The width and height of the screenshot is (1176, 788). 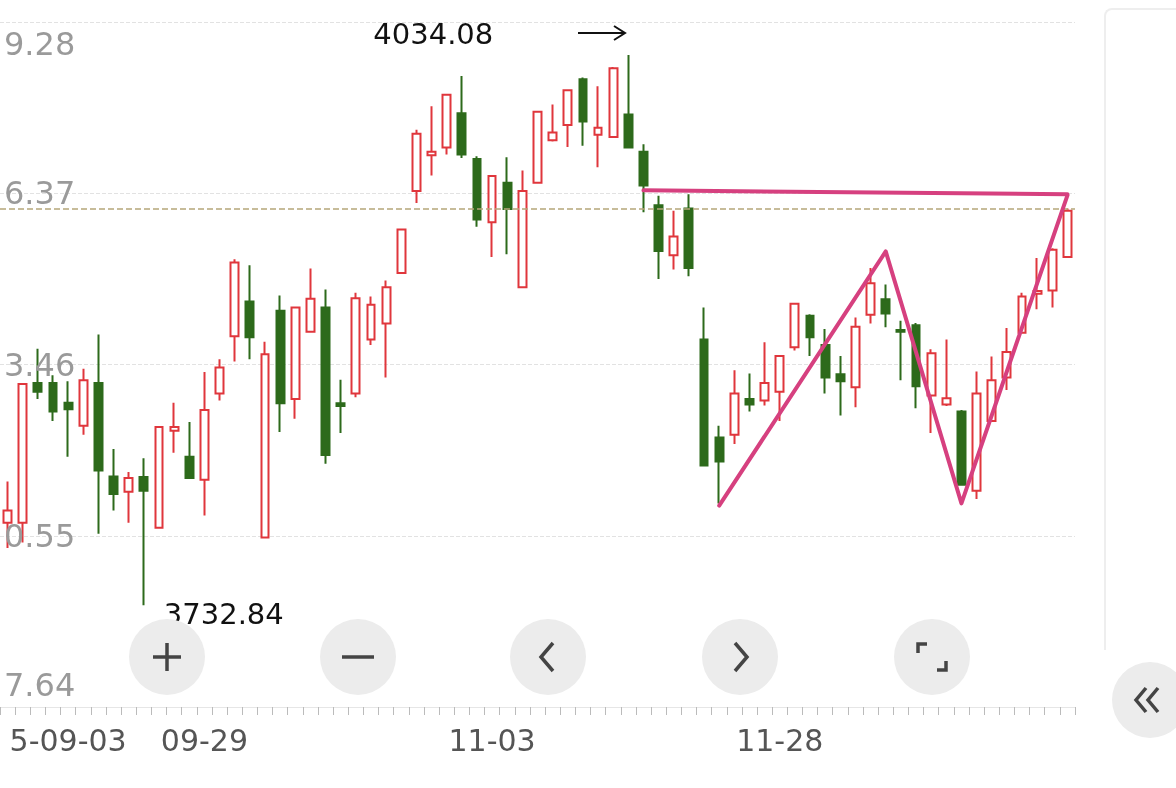 What do you see at coordinates (40, 193) in the screenshot?
I see `annotation: 6.37` at bounding box center [40, 193].